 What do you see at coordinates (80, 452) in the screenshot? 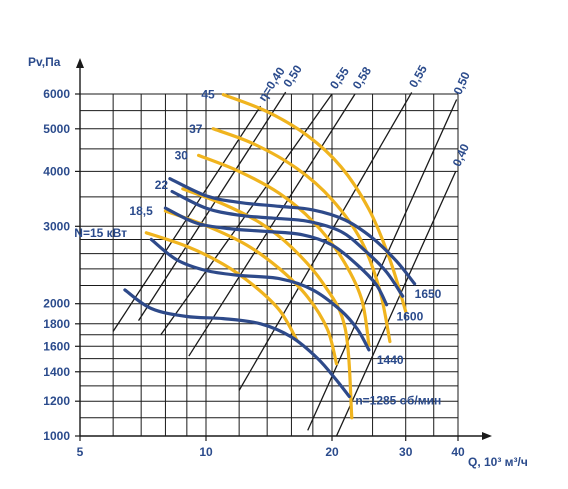
I see `x-tick-label: 5` at bounding box center [80, 452].